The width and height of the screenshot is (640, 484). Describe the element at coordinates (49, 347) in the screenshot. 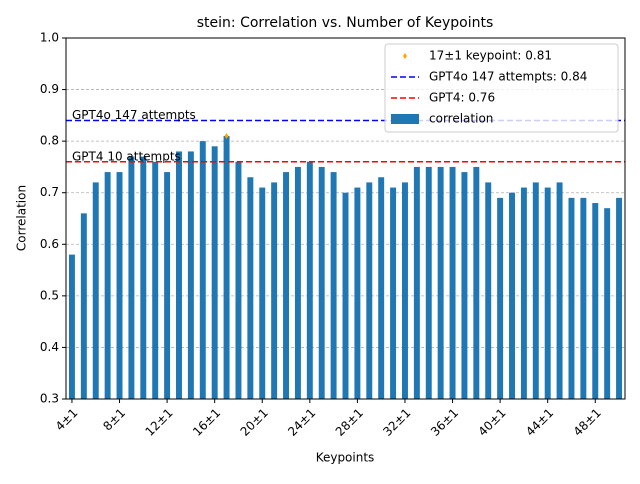

I see `y-tick-label: 0.4` at that location.